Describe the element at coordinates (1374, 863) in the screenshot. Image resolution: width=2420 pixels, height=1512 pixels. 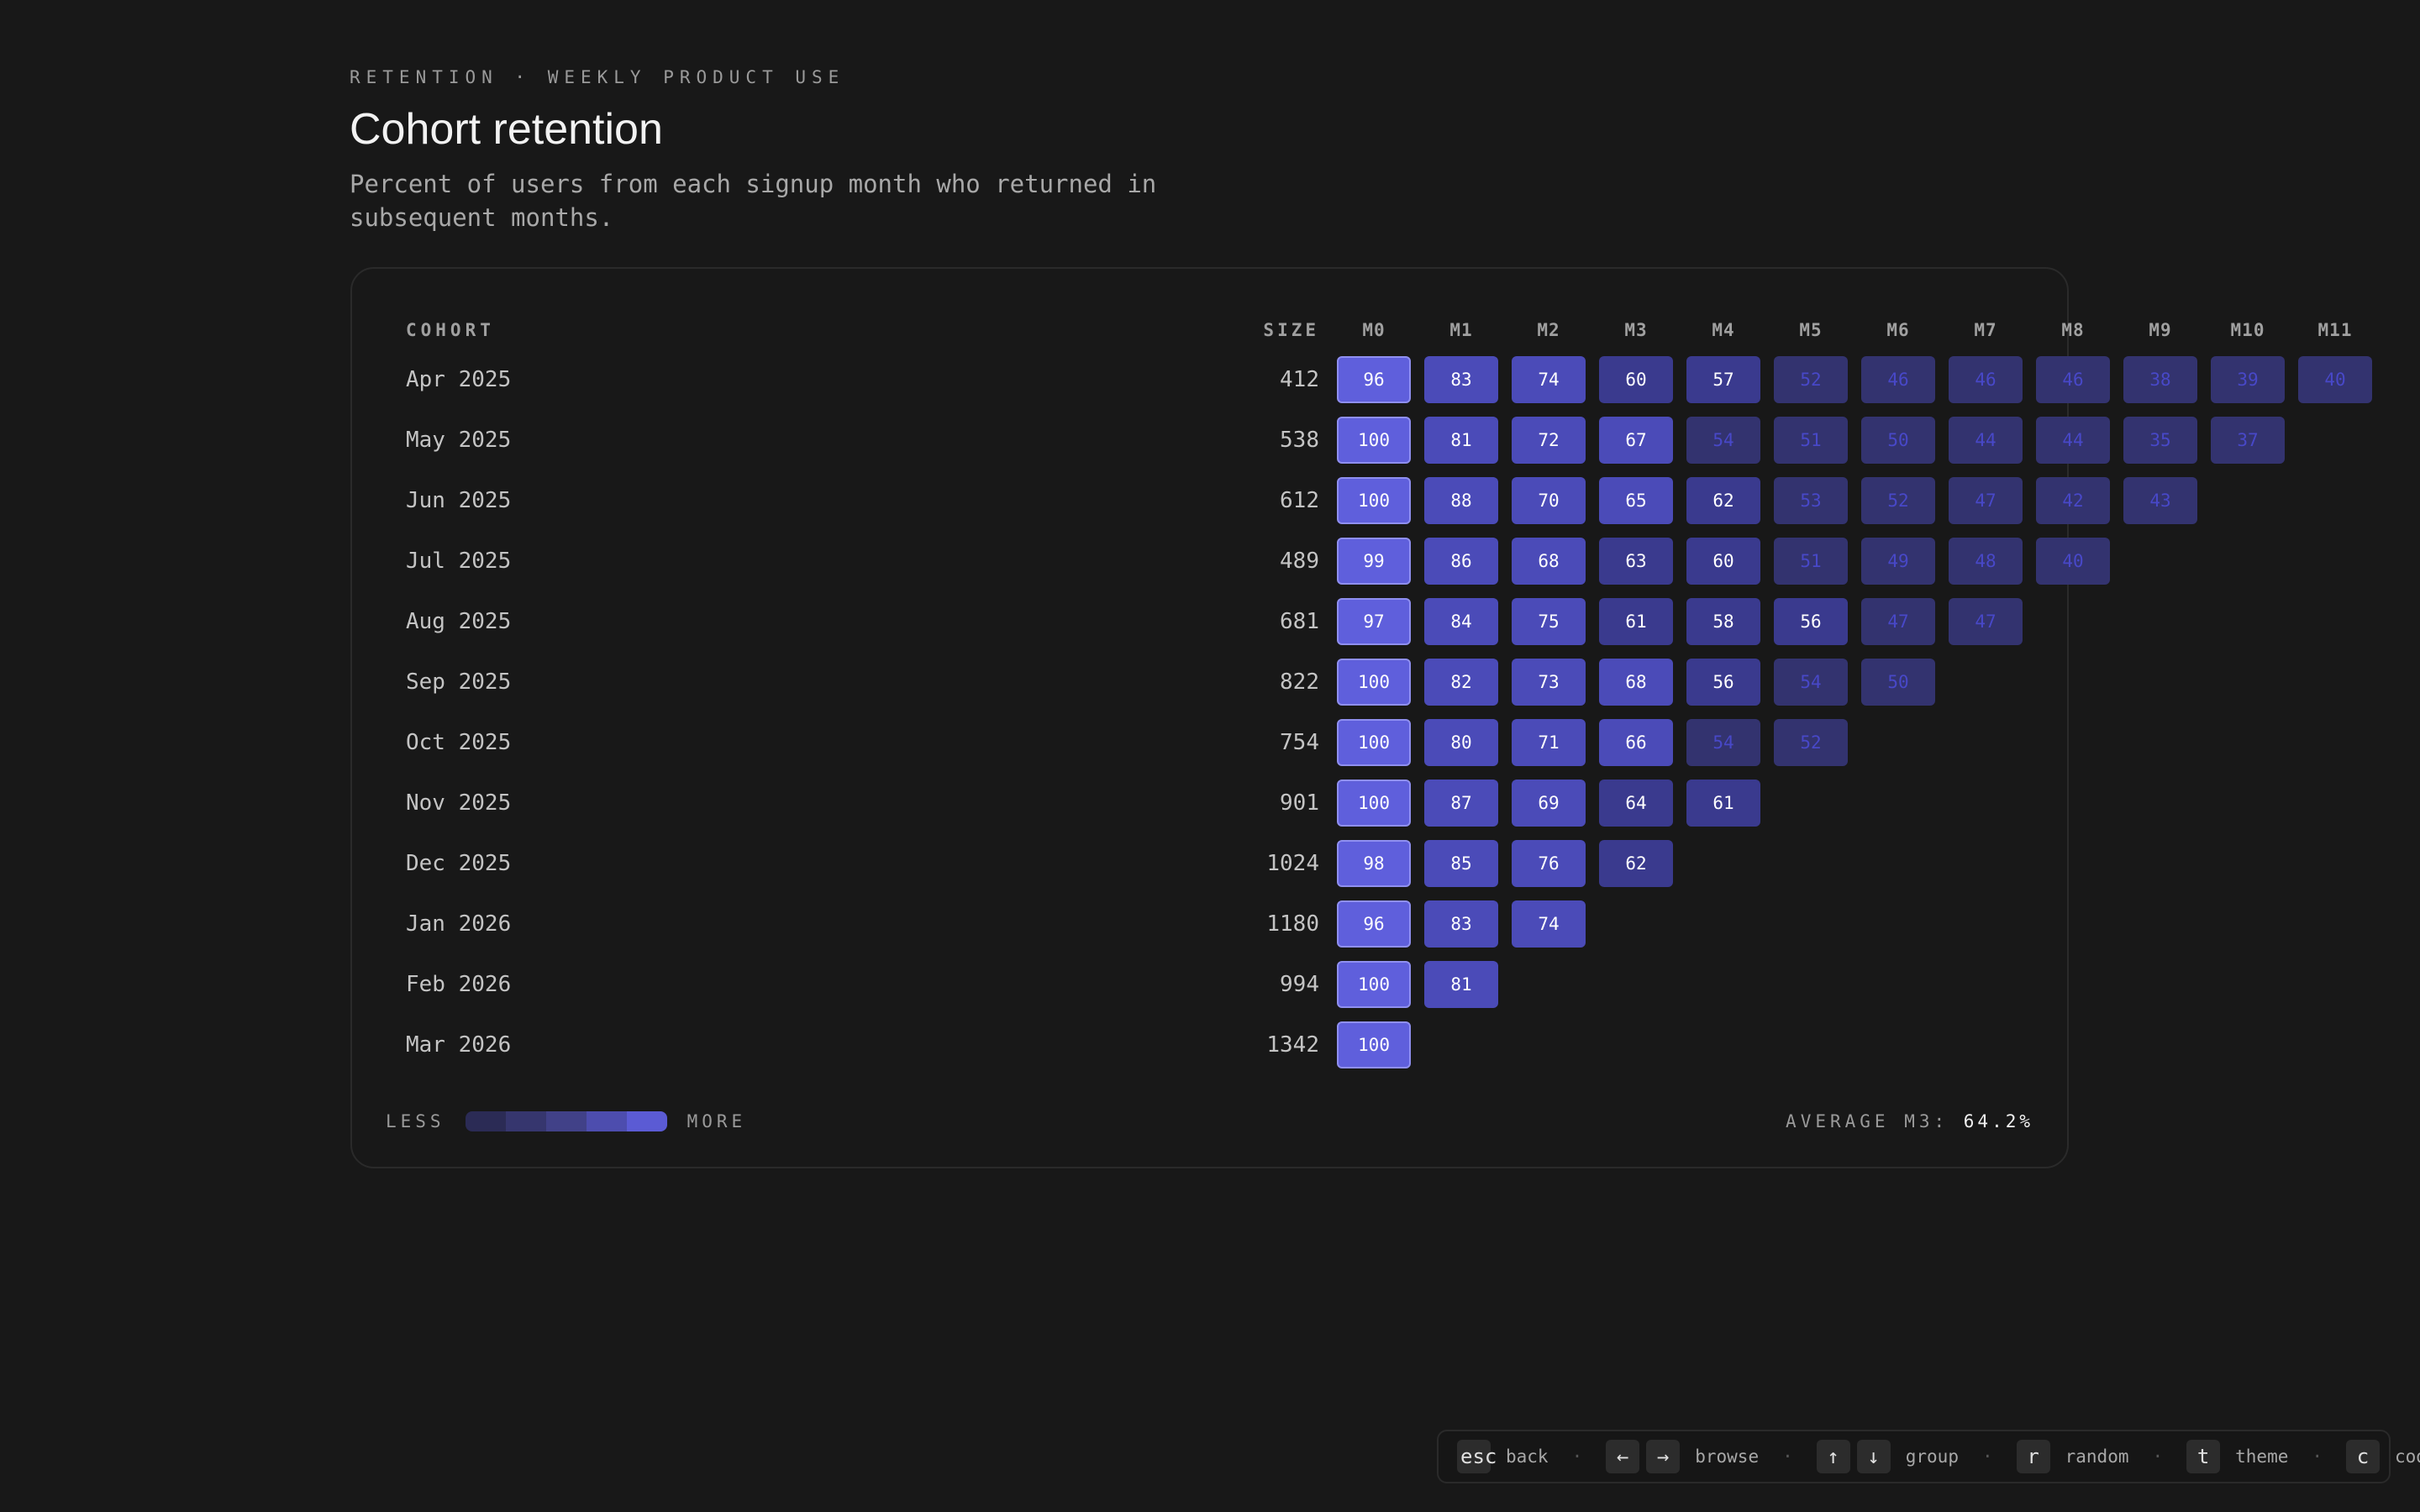
I see `retention-cell: 98` at that location.